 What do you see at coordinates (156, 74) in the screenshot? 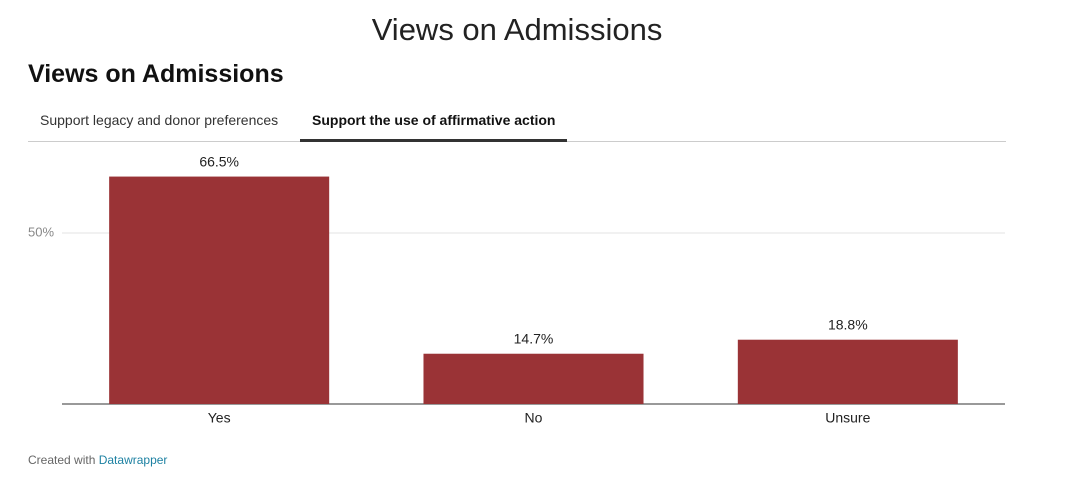
I see `chart-title: Views on Admissions` at bounding box center [156, 74].